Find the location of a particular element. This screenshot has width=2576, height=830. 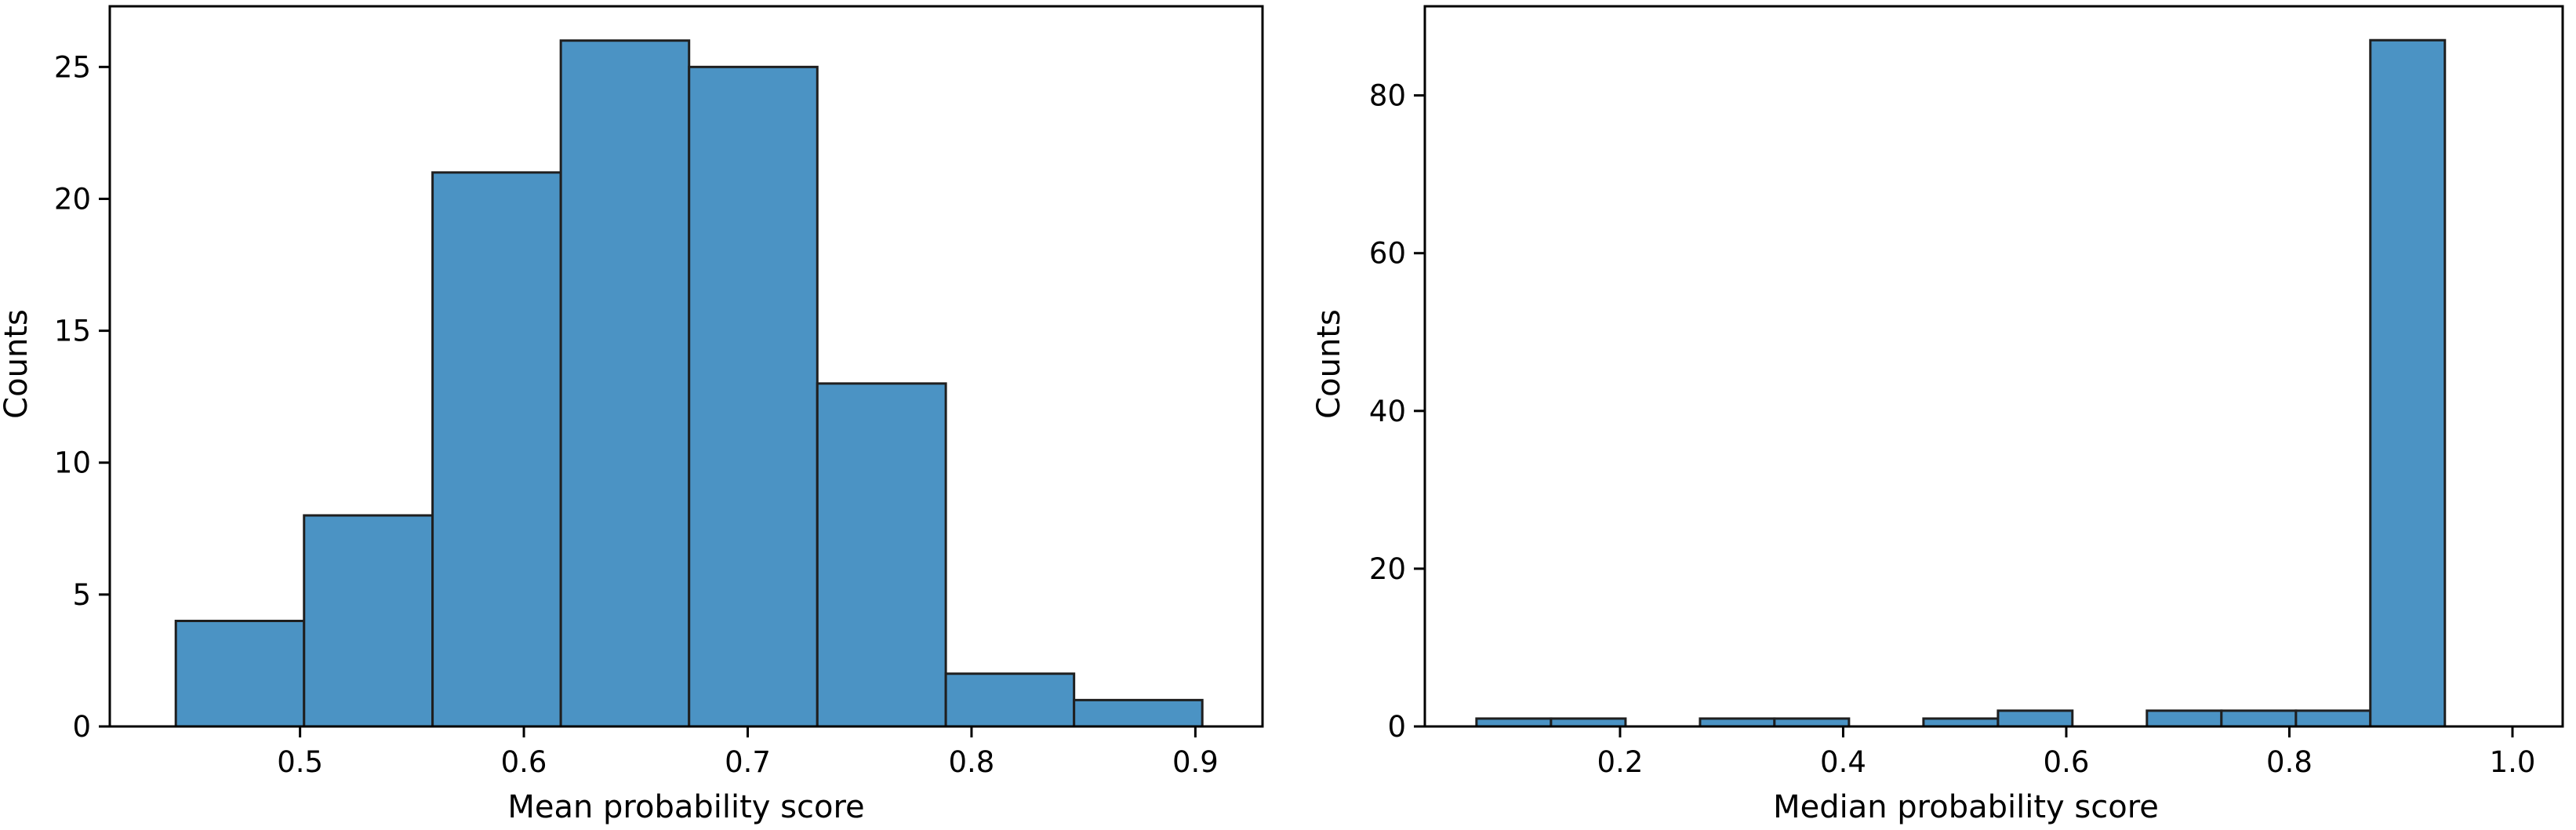

right-y-axis-label: Counts is located at coordinates (1329, 364).